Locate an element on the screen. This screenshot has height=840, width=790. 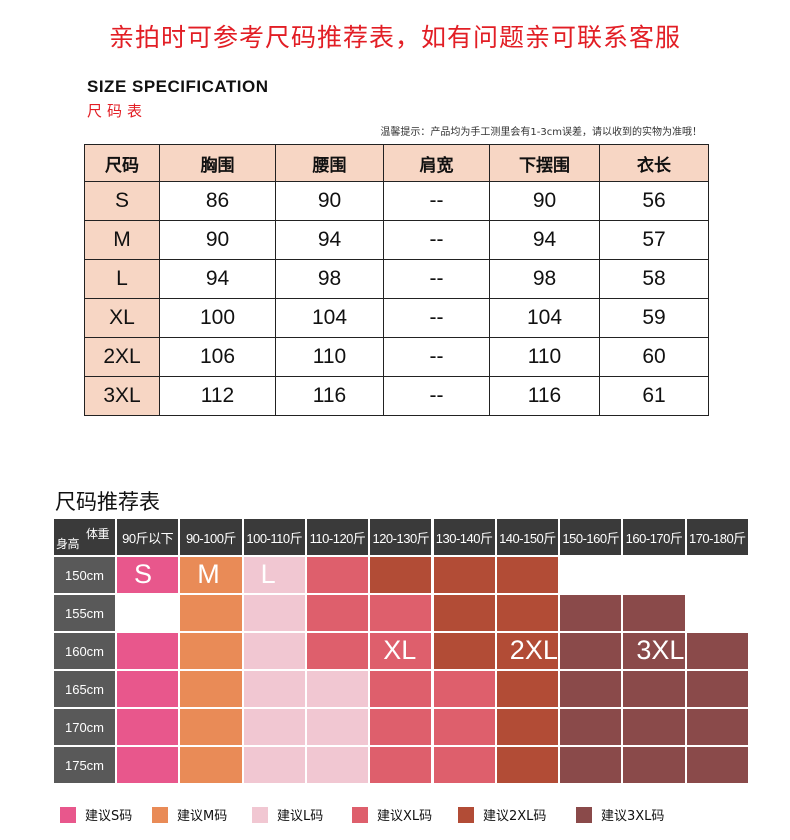
legend-item: 建议L码 is located at coordinates (287, 814).